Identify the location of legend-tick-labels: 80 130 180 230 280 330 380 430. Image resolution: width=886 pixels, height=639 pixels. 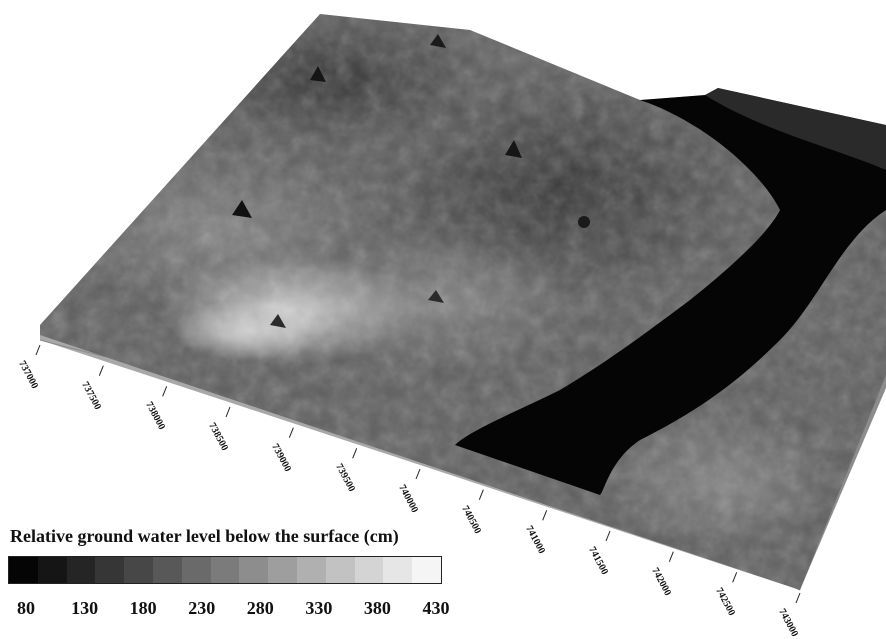
(229, 610).